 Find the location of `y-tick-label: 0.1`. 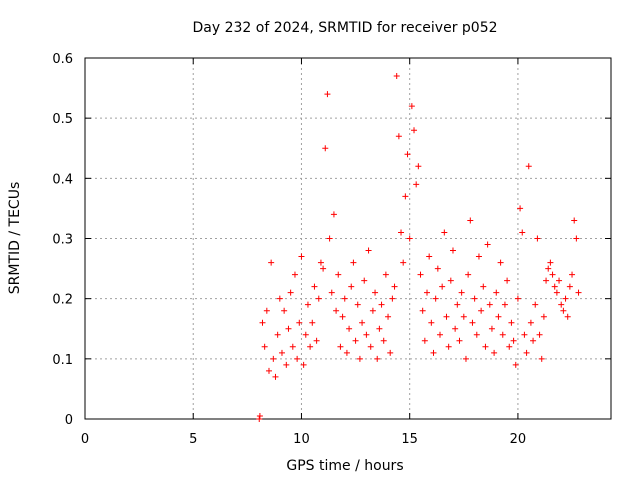

y-tick-label: 0.1 is located at coordinates (62, 360).